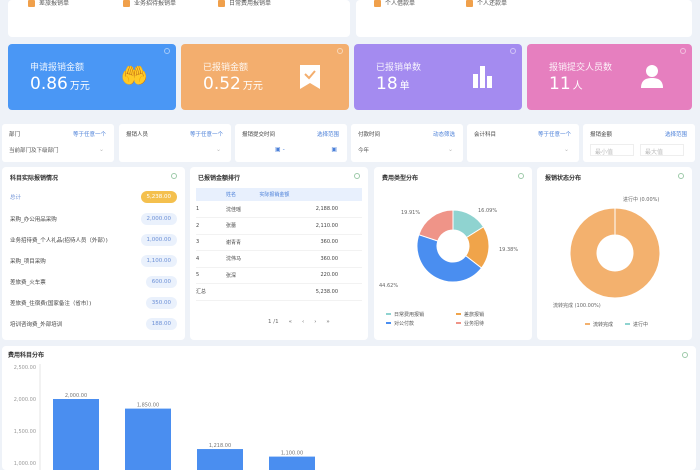 Image resolution: width=700 pixels, height=470 pixels. I want to click on stat-label: 已报销单数, so click(399, 68).